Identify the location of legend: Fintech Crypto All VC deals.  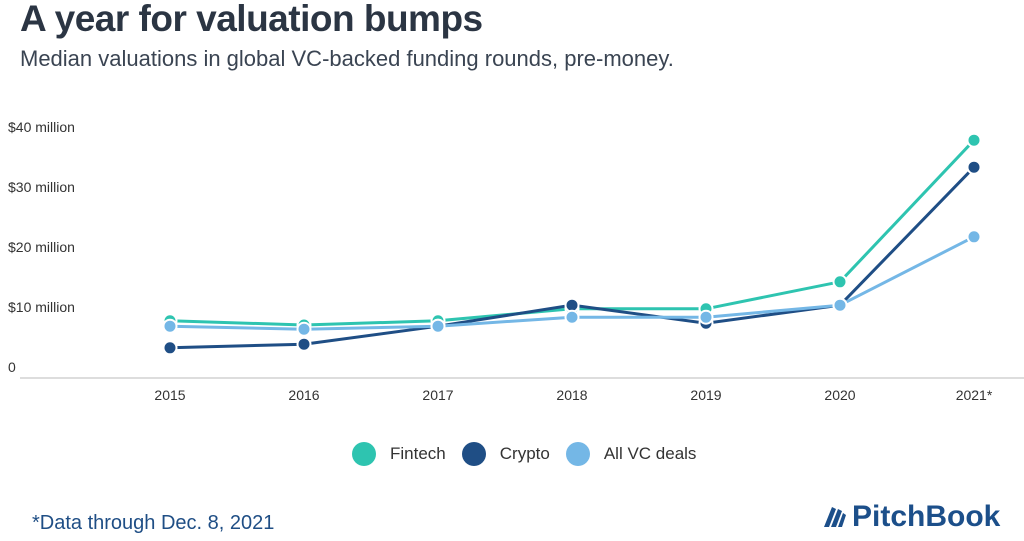
(527, 454).